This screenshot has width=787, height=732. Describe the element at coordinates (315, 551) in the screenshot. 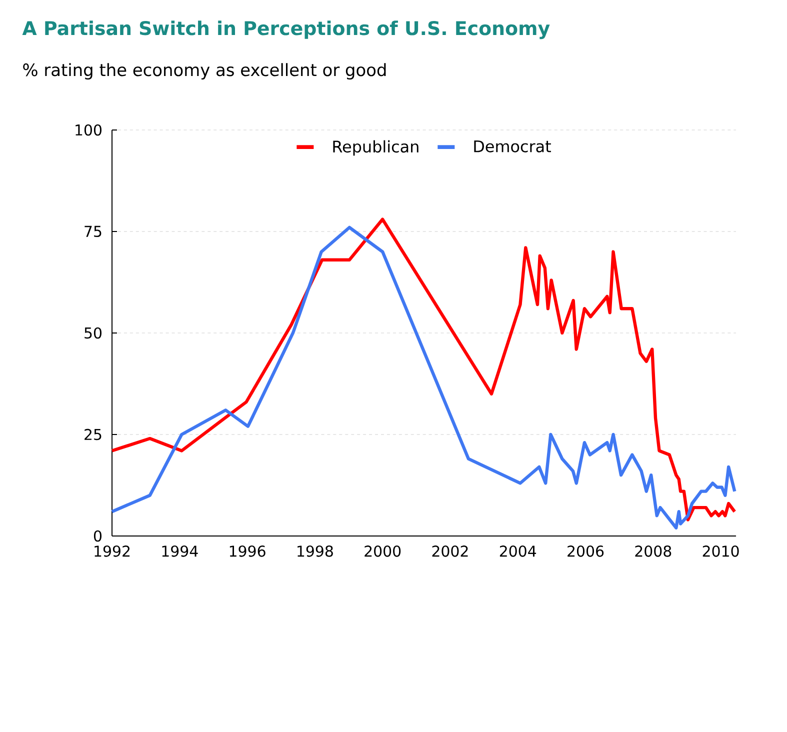

I see `x-tick-label: 1998` at that location.